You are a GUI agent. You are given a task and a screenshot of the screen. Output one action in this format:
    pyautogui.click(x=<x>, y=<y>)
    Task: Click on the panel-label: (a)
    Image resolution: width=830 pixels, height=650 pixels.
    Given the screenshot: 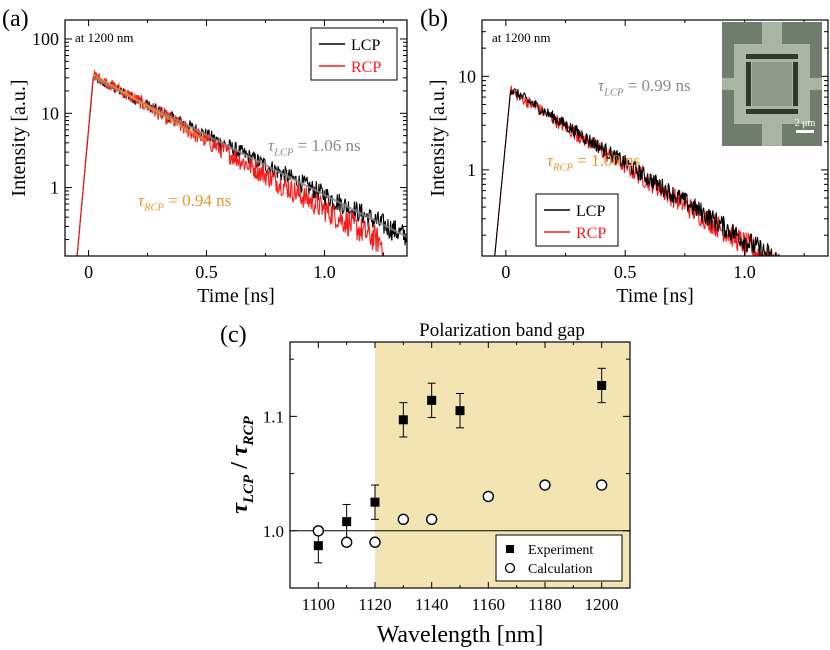 What is the action you would take?
    pyautogui.click(x=15, y=19)
    